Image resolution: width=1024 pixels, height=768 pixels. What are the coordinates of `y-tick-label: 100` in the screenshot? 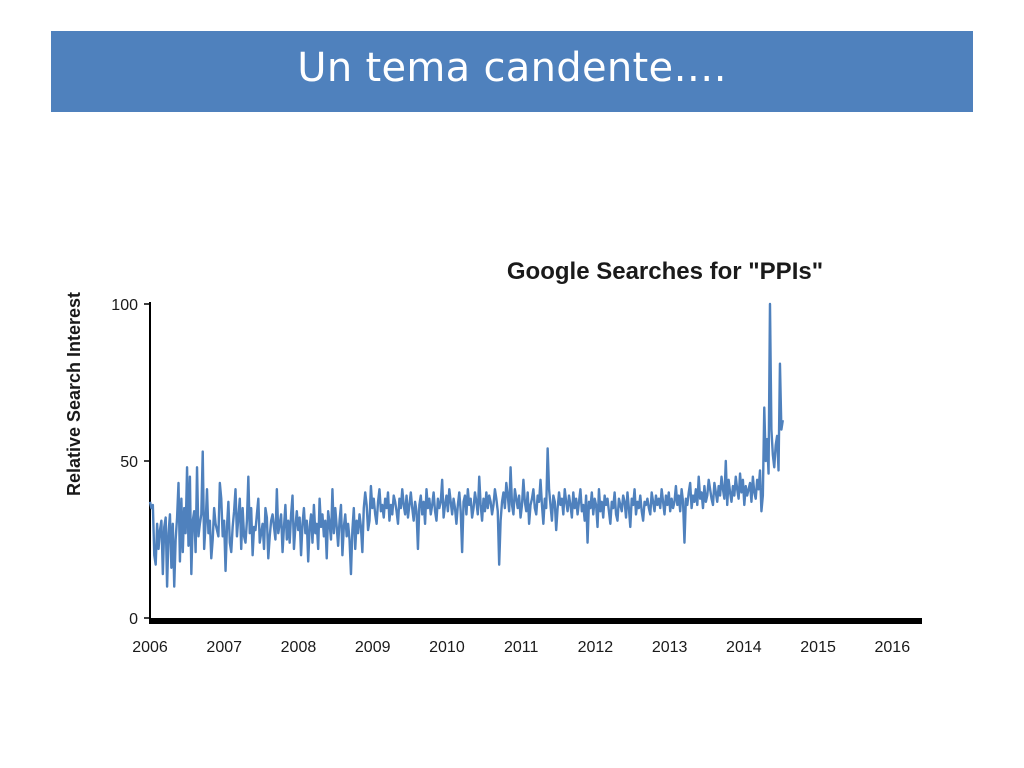 It's located at (124, 305).